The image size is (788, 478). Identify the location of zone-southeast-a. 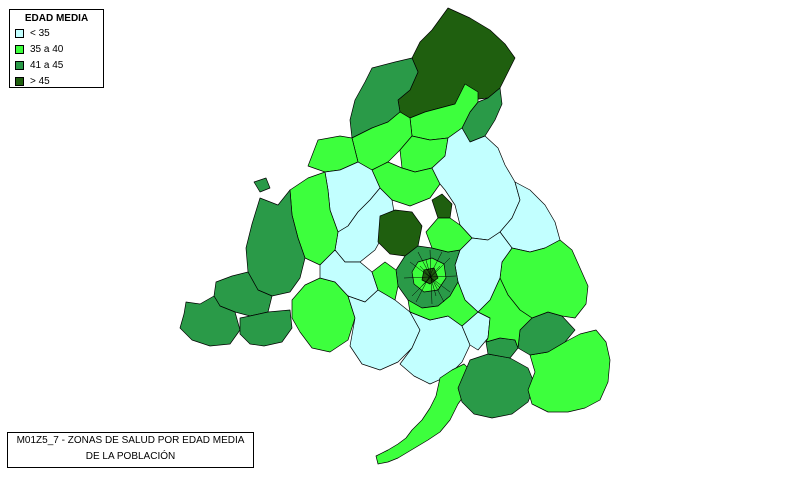
(569, 371).